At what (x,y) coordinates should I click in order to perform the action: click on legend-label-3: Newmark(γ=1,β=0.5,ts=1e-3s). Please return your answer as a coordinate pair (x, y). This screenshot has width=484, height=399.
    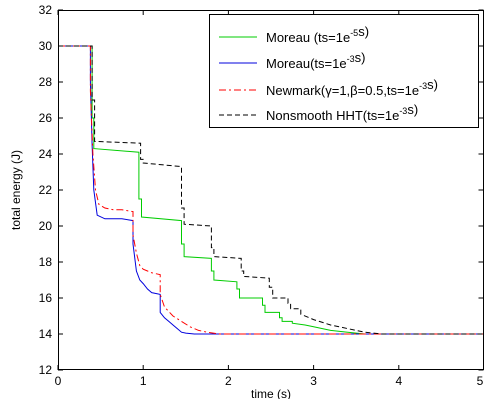
    Looking at the image, I should click on (352, 87).